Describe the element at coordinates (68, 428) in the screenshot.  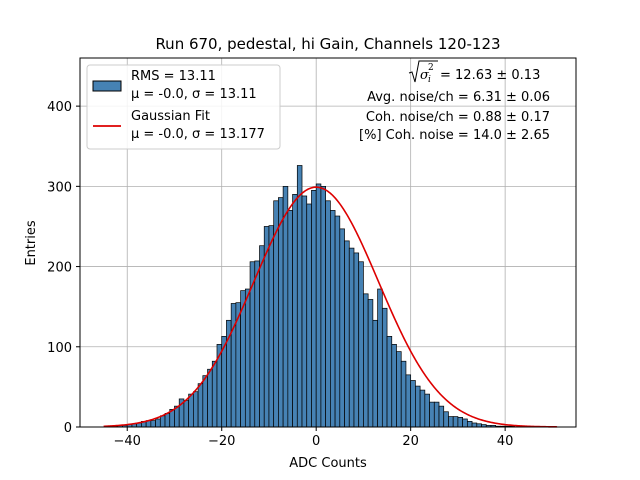
I see `y-tick-label: 0` at that location.